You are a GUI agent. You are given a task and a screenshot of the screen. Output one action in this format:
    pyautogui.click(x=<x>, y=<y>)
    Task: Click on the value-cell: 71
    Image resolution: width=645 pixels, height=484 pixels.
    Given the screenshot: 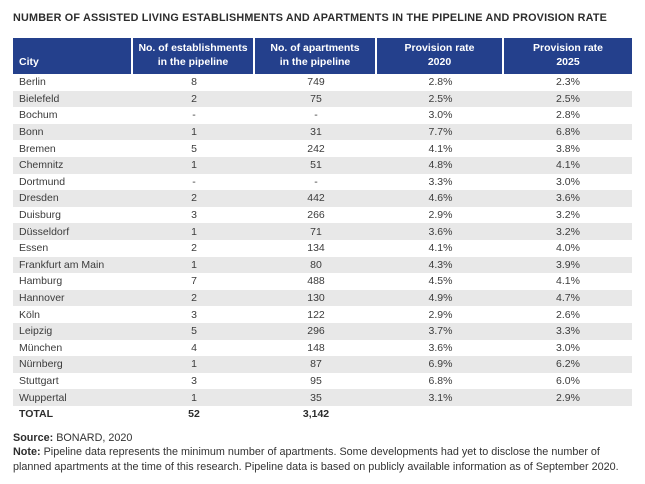 What is the action you would take?
    pyautogui.click(x=316, y=231)
    